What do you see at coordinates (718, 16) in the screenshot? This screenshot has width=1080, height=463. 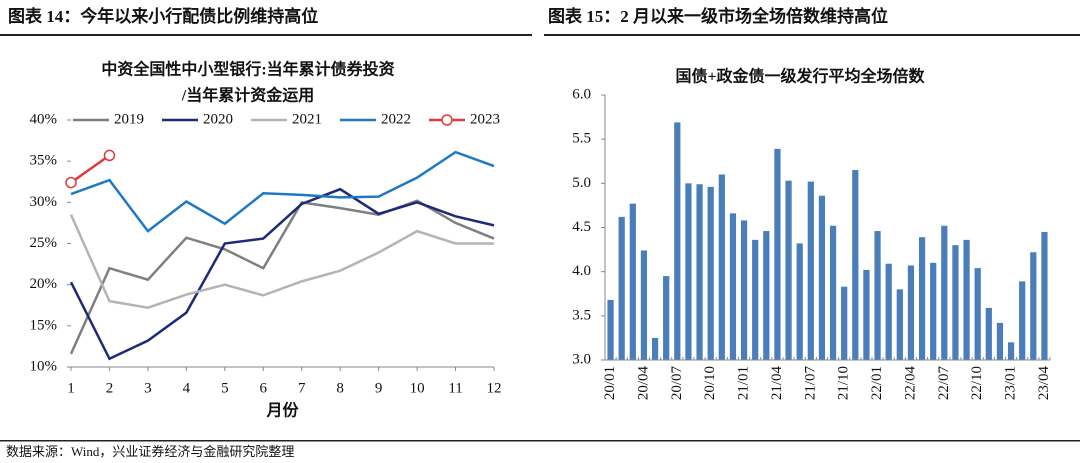 I see `header-right: 图表 15：2 月以来一级市场全场倍数维持高位` at bounding box center [718, 16].